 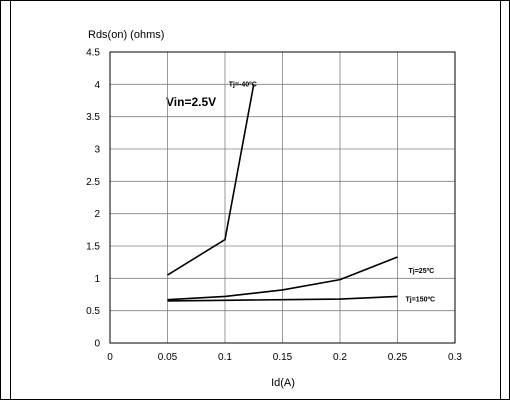 I want to click on y-tick-label: 1, so click(x=97, y=279).